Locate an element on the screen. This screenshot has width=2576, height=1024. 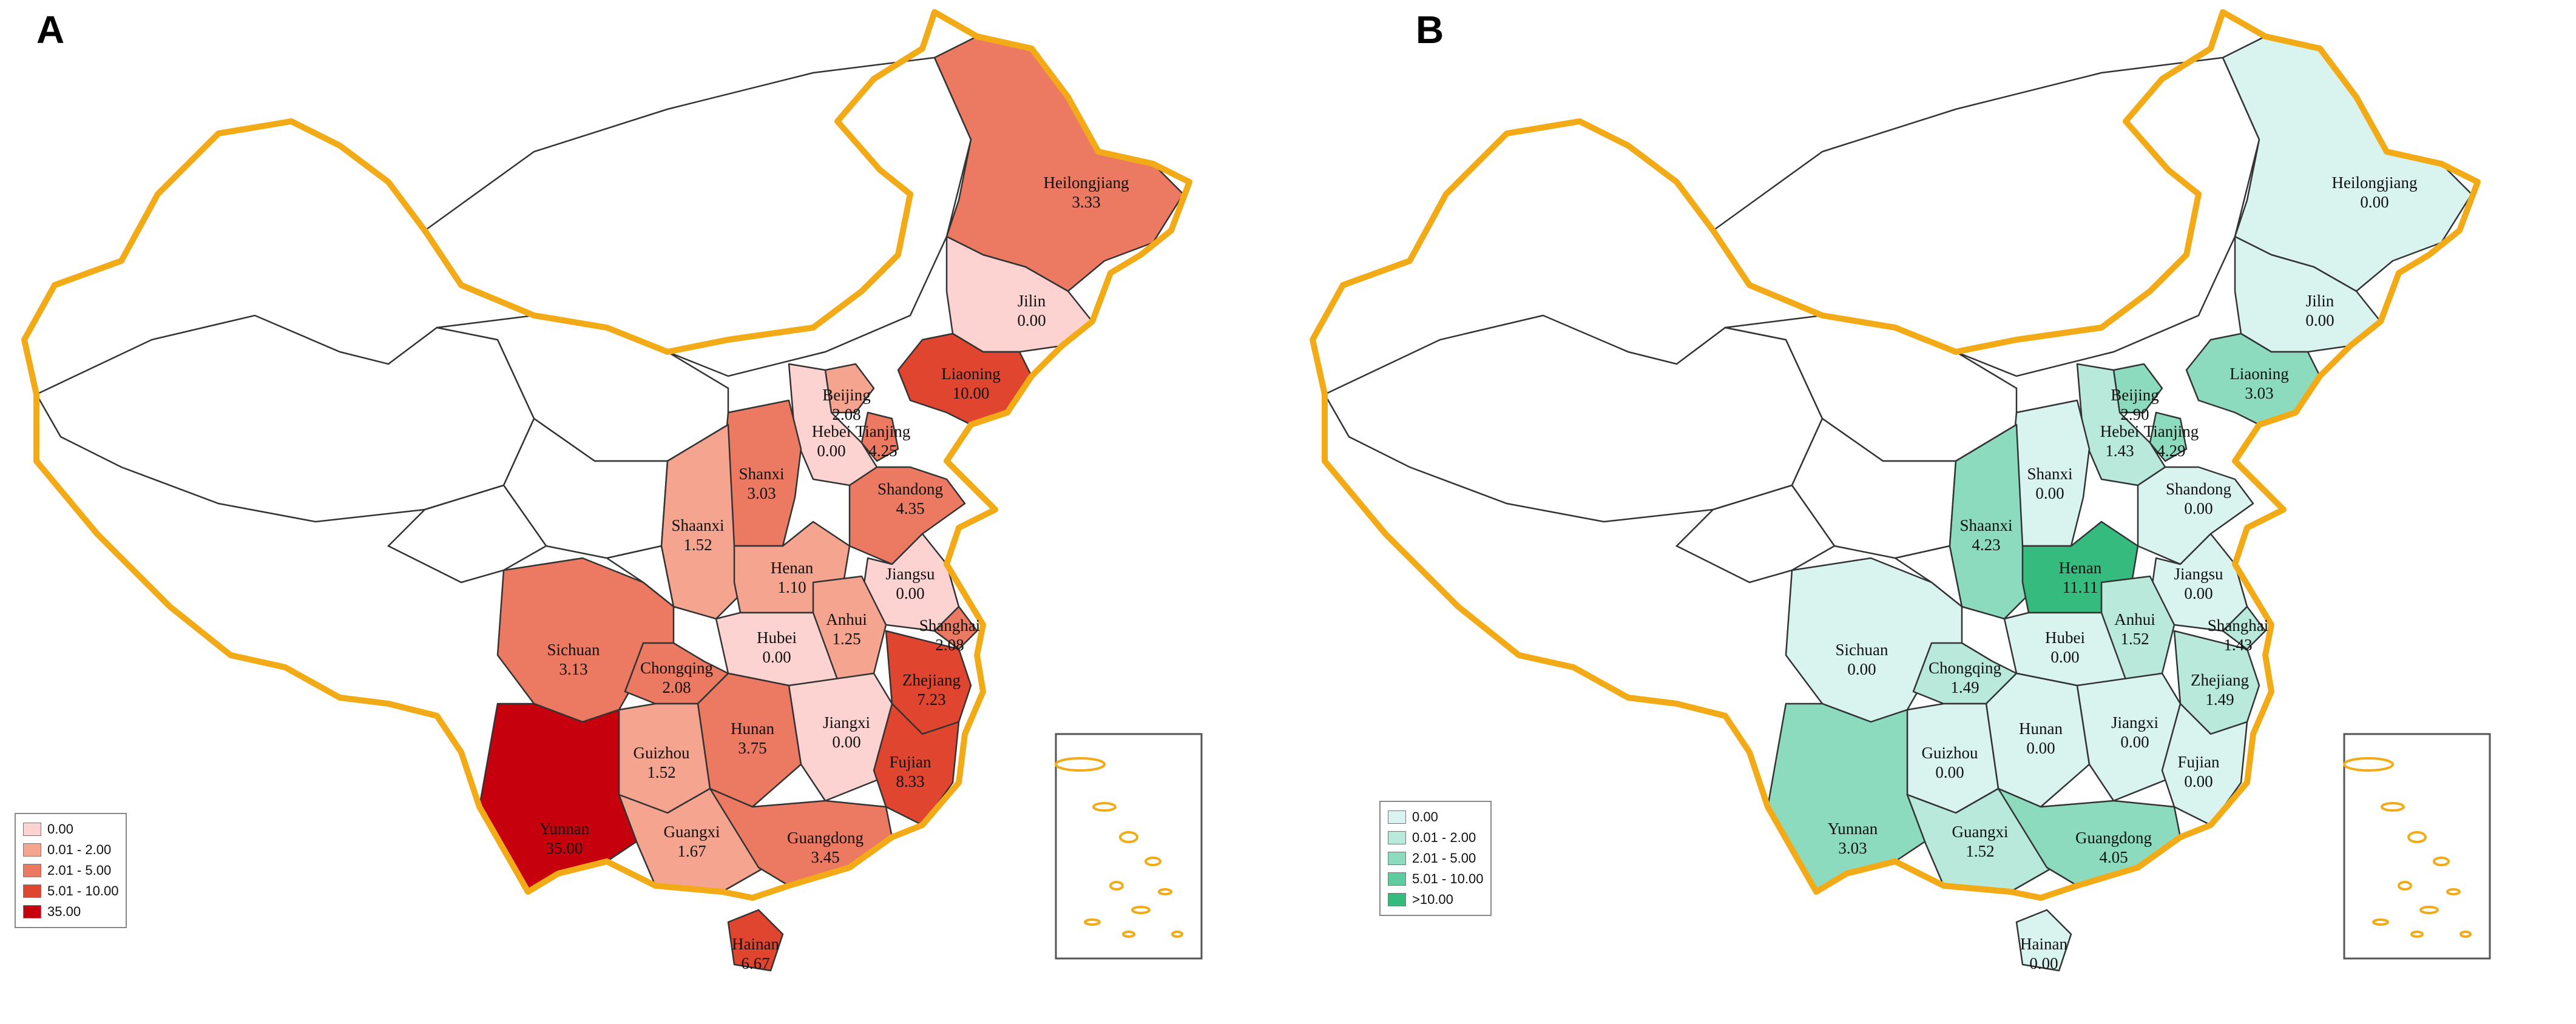
province-name-label: Sichuan is located at coordinates (1862, 650).